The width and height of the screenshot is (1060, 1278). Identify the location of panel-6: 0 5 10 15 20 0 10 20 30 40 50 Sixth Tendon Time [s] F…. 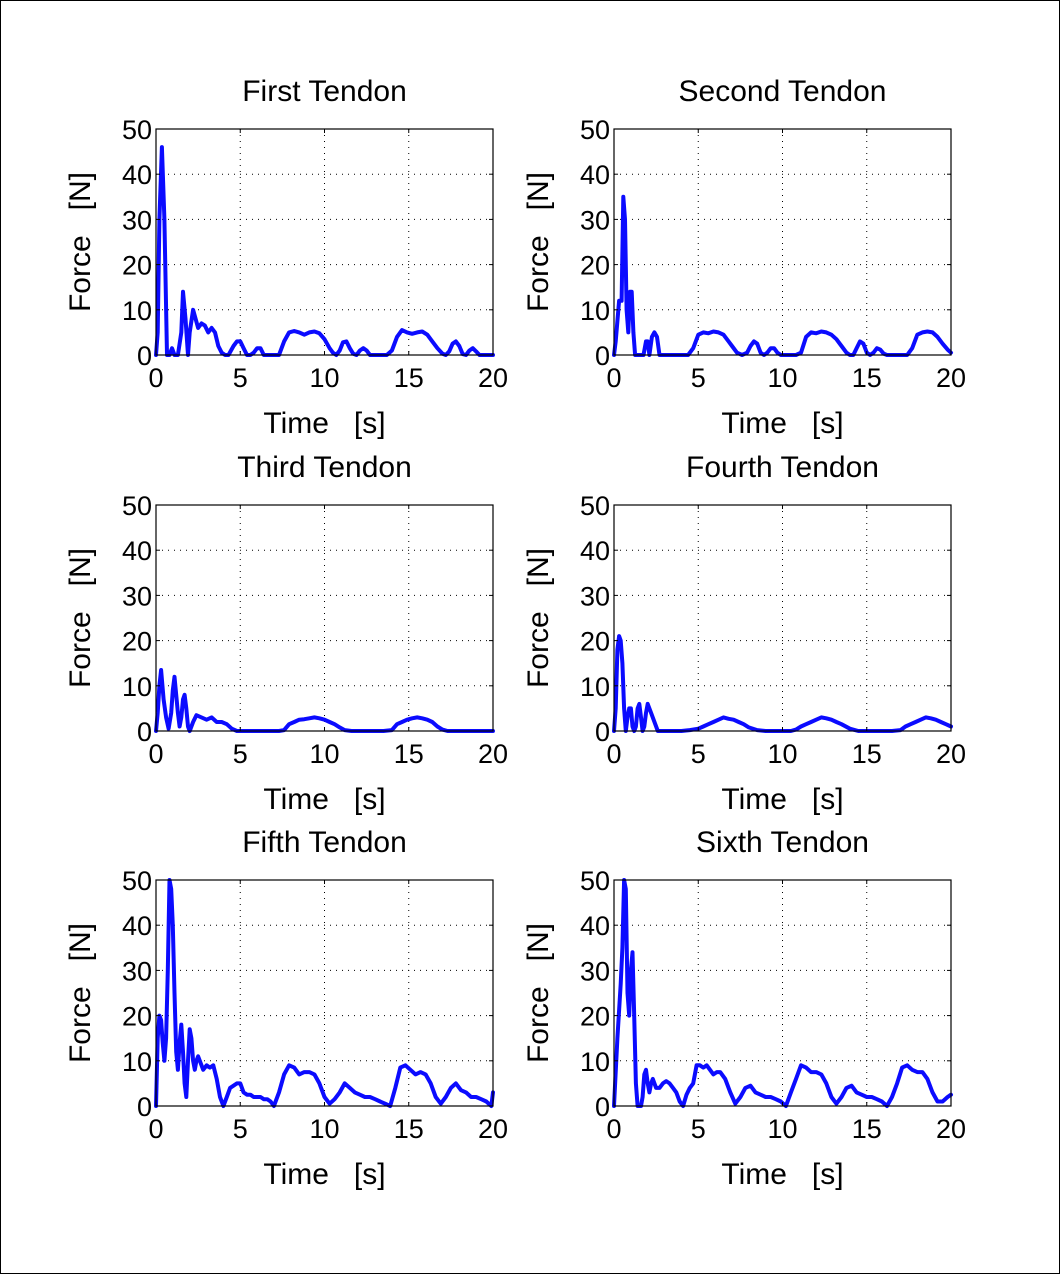
(744, 1008).